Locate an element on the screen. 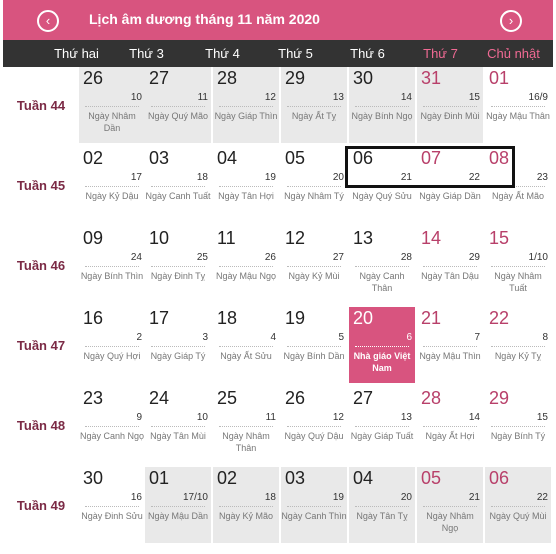  day-cell: 18 4 Ngày Ất Sửu is located at coordinates (246, 345).